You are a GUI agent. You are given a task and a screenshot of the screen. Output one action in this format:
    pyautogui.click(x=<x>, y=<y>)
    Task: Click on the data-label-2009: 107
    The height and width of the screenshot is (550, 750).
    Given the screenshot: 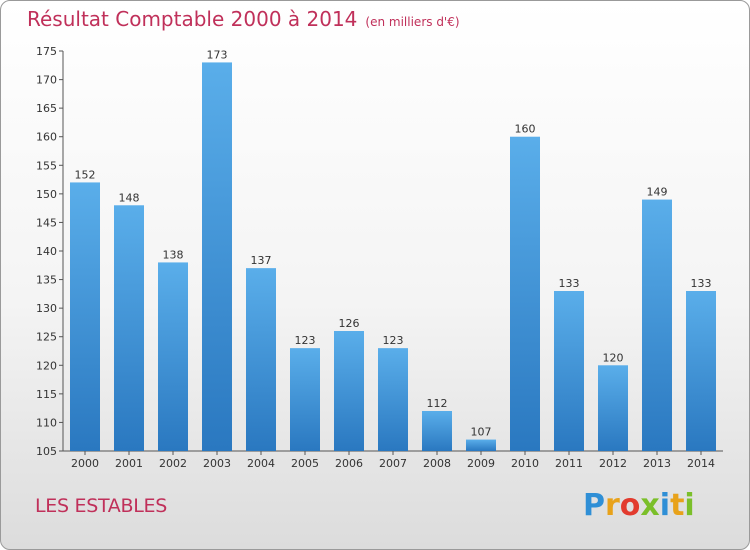 What is the action you would take?
    pyautogui.click(x=481, y=432)
    